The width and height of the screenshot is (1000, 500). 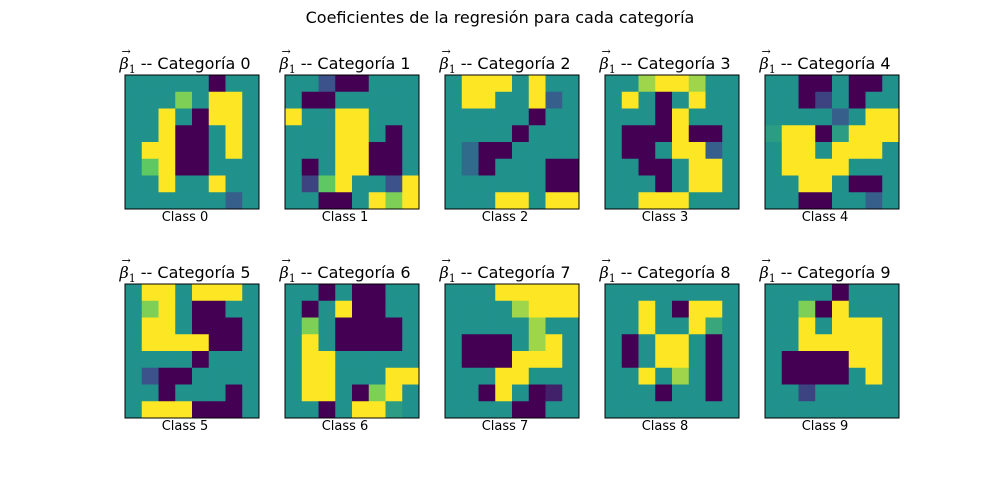 I want to click on heatmap, so click(x=192, y=351).